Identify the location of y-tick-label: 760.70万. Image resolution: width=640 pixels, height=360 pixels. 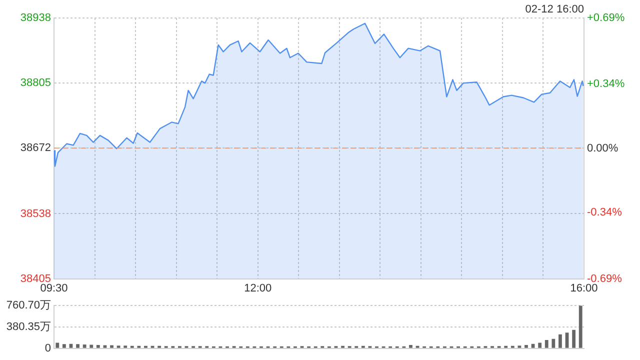
(28, 306).